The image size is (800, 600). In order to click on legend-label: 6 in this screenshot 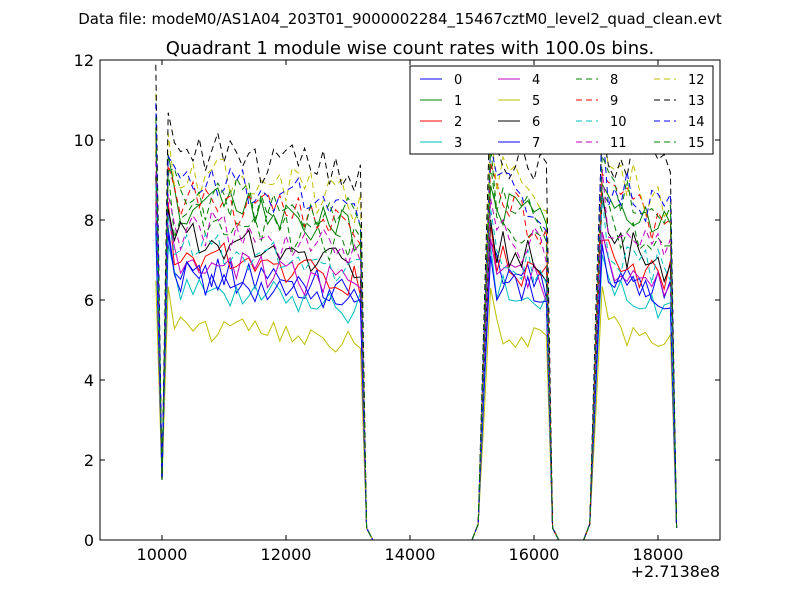, I will do `click(536, 122)`.